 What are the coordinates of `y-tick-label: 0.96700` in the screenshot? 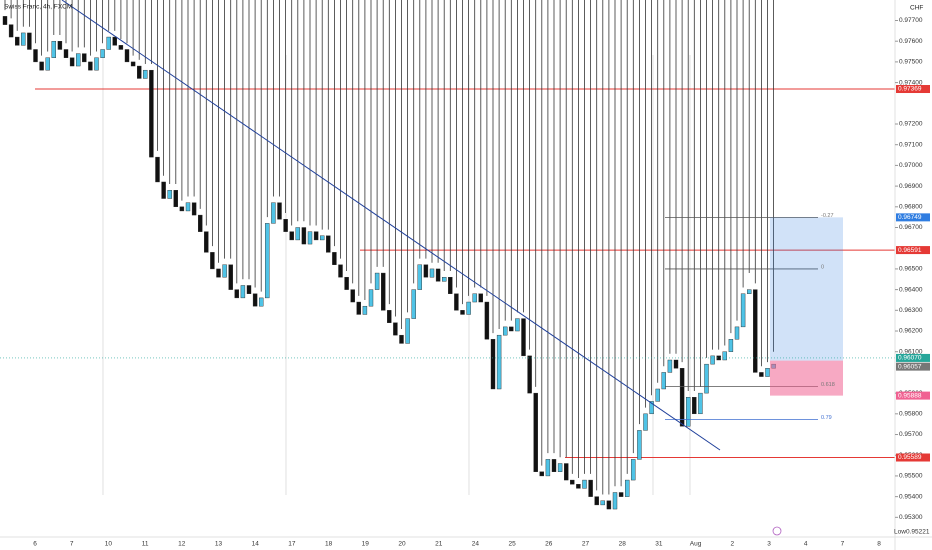 It's located at (911, 227).